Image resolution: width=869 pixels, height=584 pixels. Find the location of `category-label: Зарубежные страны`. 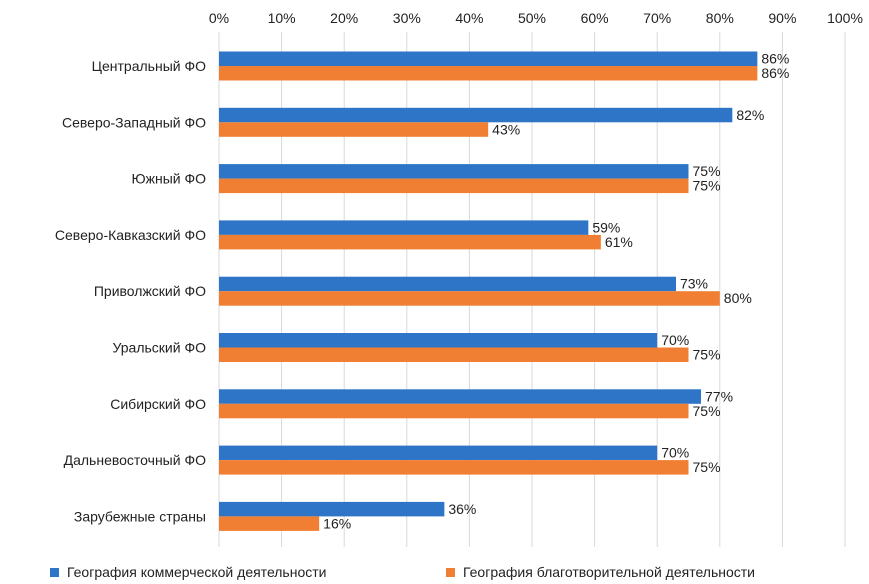

category-label: Зарубежные страны is located at coordinates (140, 516).